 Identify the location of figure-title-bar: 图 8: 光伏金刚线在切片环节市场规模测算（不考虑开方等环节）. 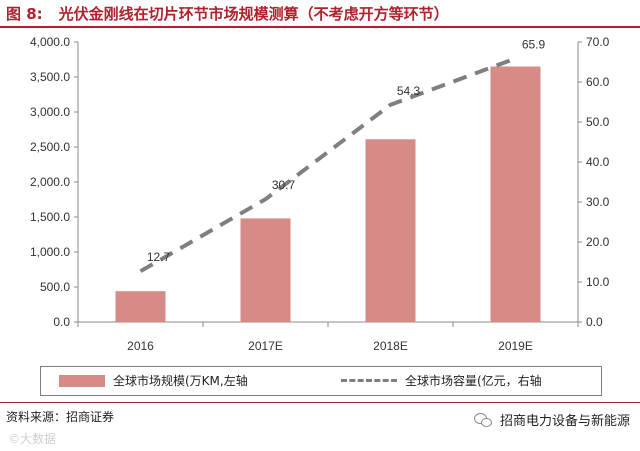
(320, 13).